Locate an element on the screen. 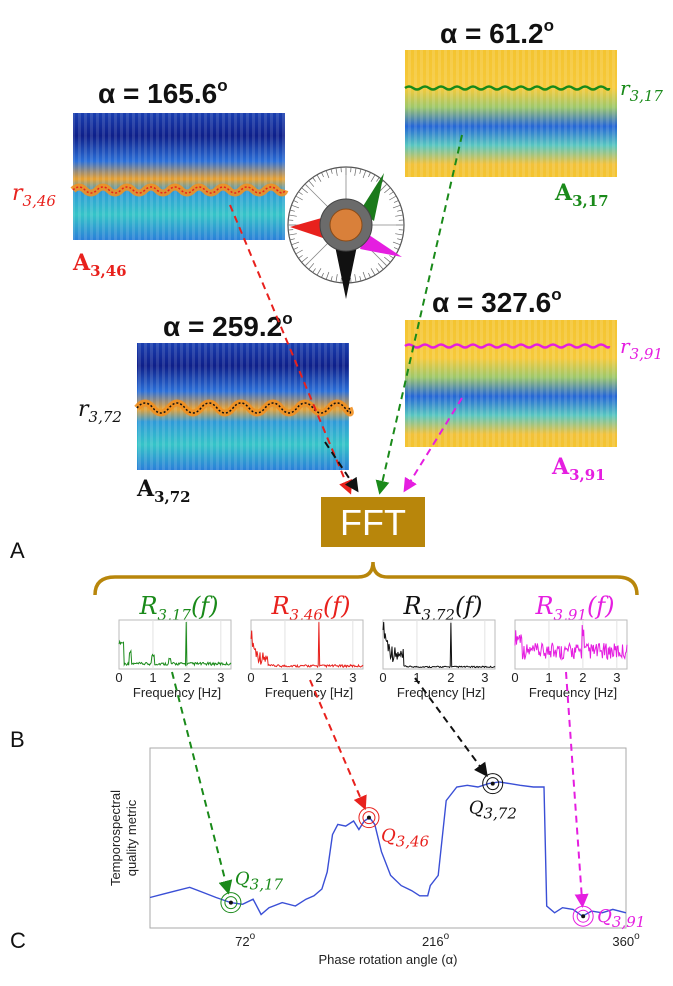 Image resolution: width=673 pixels, height=986 pixels. map-3-72-alpha: α = 259.2o is located at coordinates (228, 325).